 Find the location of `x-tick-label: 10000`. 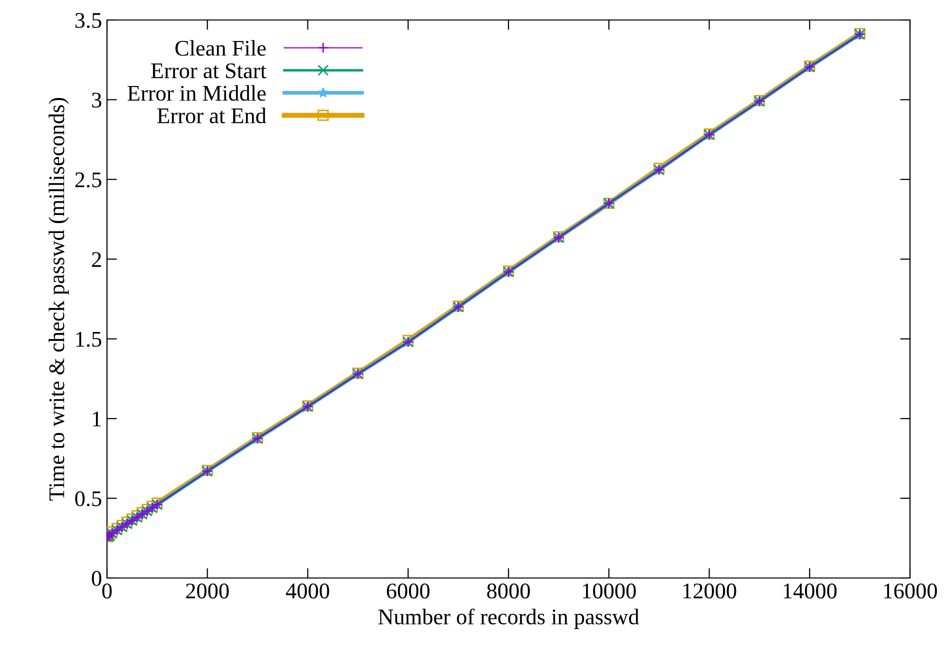

x-tick-label: 10000 is located at coordinates (609, 591).